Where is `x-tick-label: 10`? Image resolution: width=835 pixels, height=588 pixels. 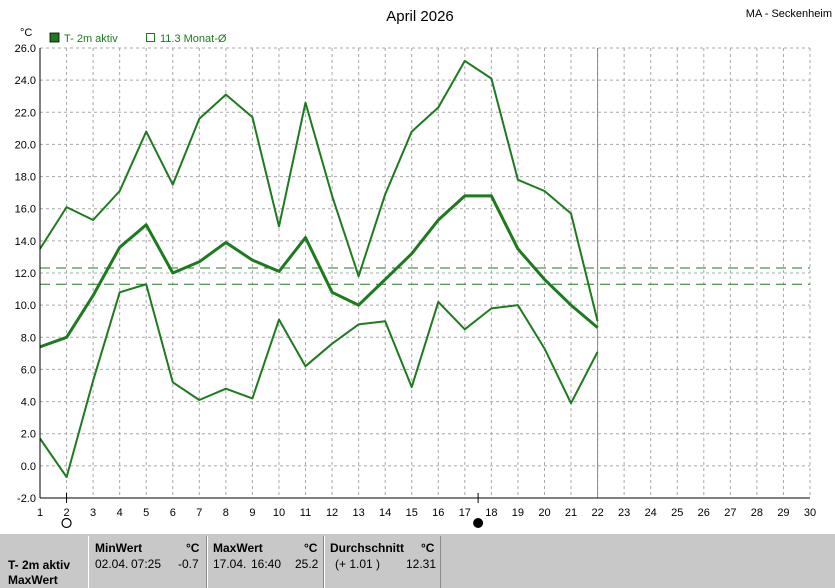 x-tick-label: 10 is located at coordinates (279, 513).